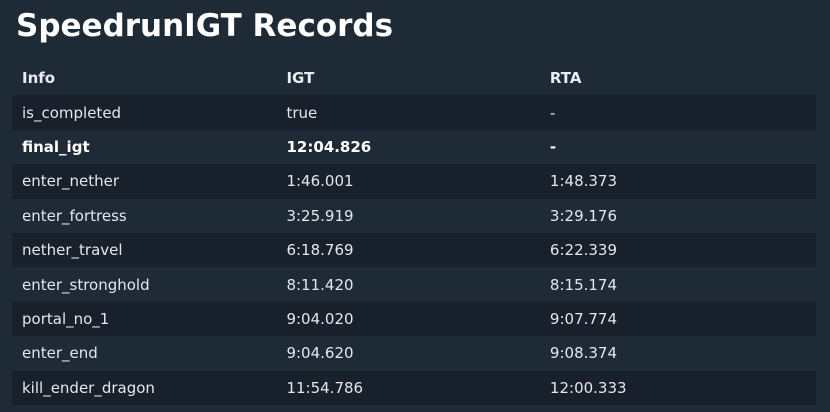 This screenshot has width=830, height=412. I want to click on cell-igt: true, so click(408, 112).